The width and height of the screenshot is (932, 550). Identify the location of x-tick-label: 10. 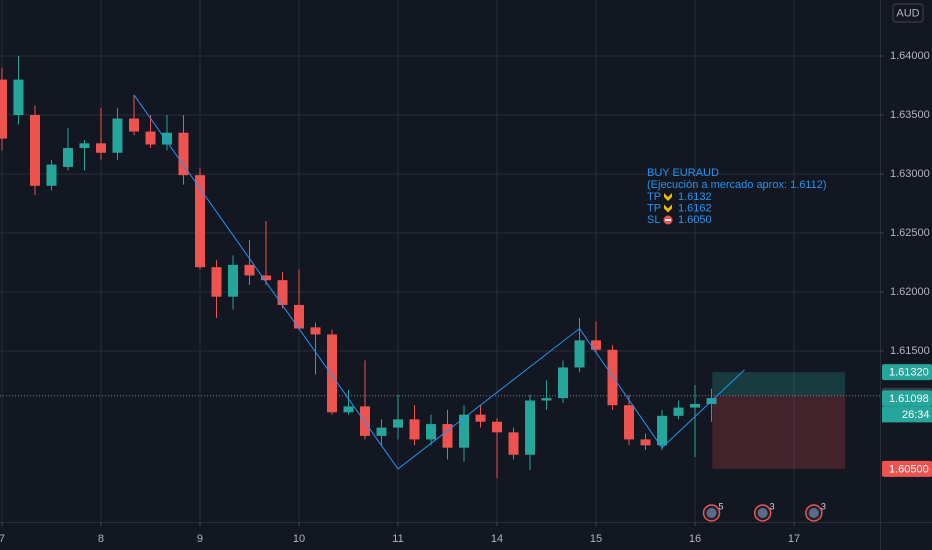
(299, 539).